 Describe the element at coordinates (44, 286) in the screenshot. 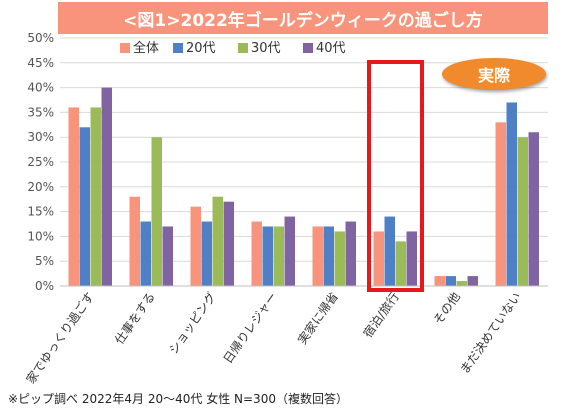

I see `y-tick-label: 0%` at that location.